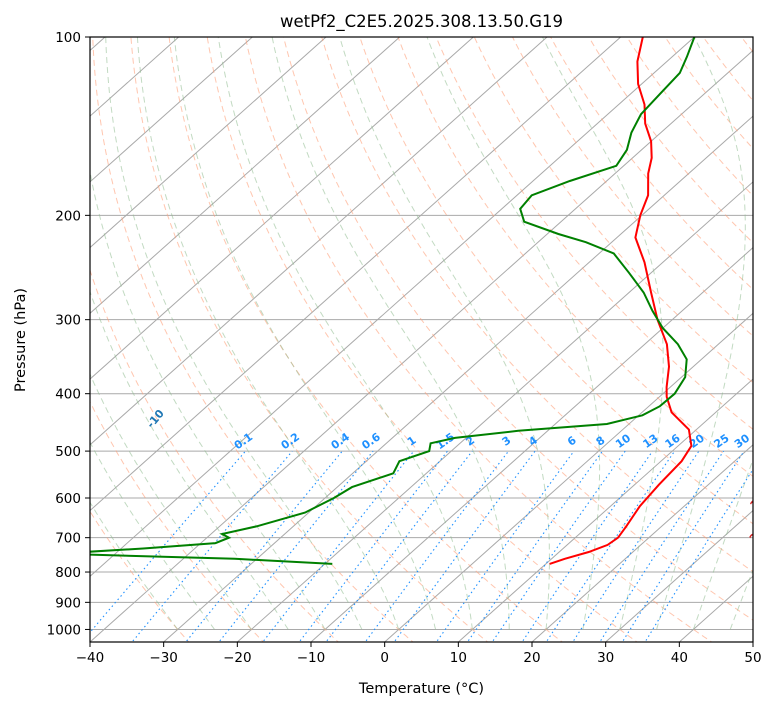 The image size is (775, 708). I want to click on x-axis: −40 −30 −20 −10 0 10 20 30 40 50, so click(419, 654).